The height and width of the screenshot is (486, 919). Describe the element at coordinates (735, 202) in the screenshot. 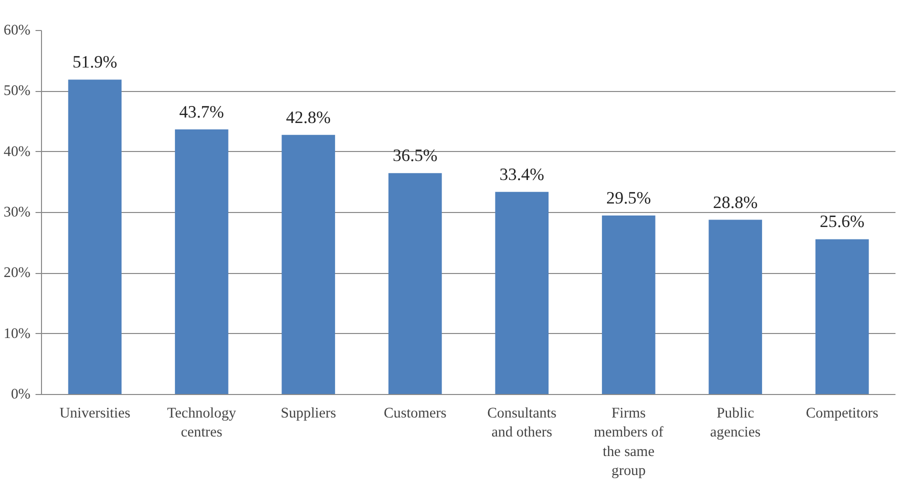

I see `data-label: 28.8%` at that location.